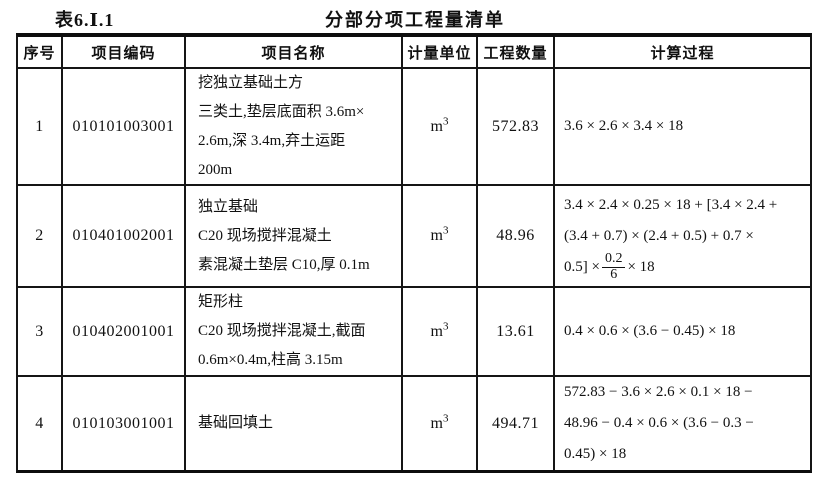 This screenshot has height=484, width=825. I want to click on calc-line: 0.45) × 18, so click(595, 454).